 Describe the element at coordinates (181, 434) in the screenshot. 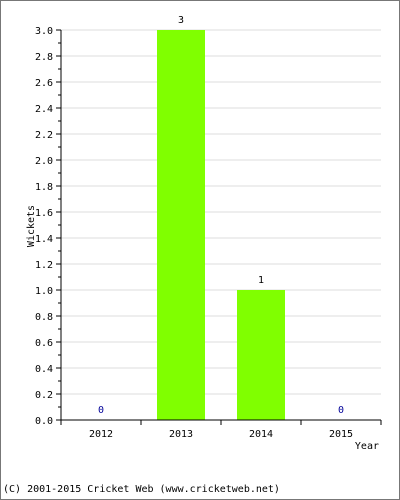

I see `x-tick-label: 2013` at that location.